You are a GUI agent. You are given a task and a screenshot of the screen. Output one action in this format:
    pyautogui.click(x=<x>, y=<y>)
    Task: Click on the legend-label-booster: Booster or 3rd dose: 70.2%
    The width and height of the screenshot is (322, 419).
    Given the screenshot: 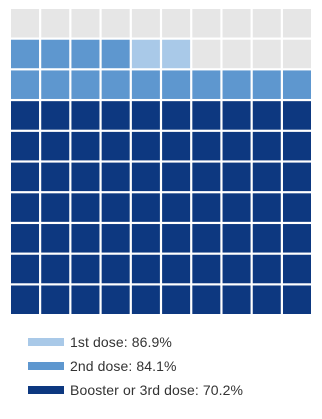 What is the action you would take?
    pyautogui.click(x=157, y=390)
    